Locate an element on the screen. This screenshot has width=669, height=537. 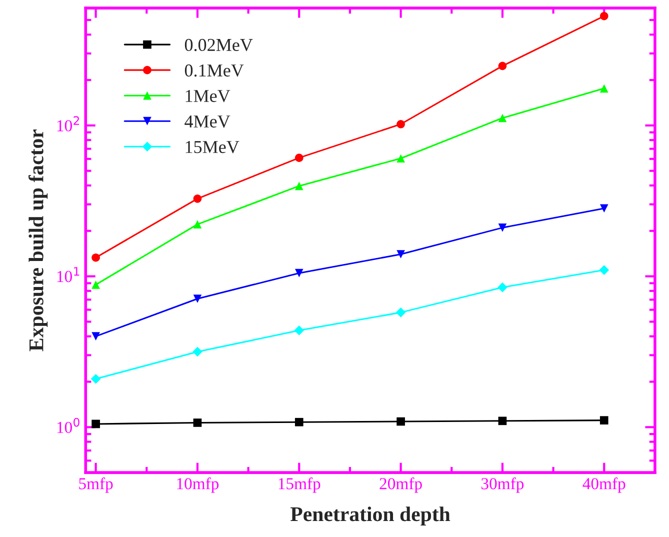
legend-label: 1MeV is located at coordinates (208, 96).